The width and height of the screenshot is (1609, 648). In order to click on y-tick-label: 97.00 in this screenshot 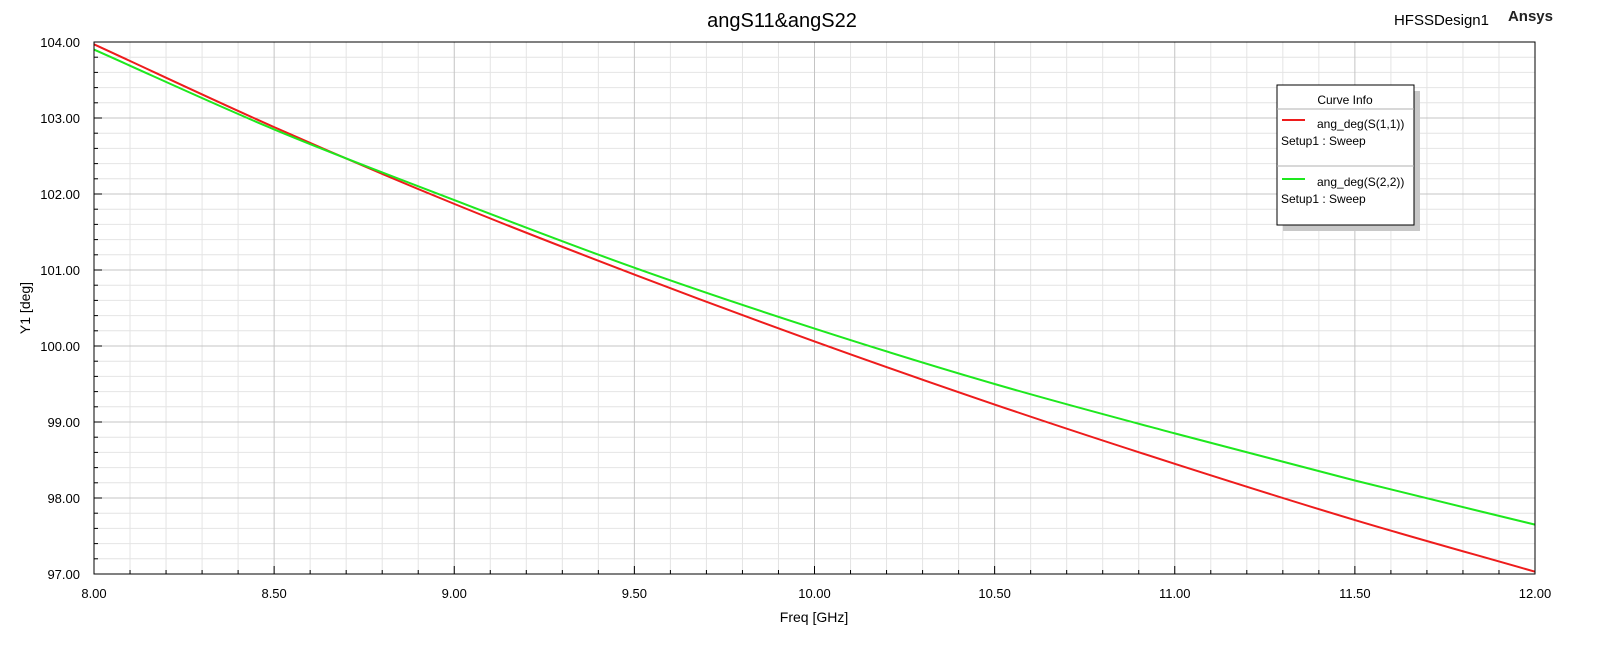, I will do `click(63, 574)`.